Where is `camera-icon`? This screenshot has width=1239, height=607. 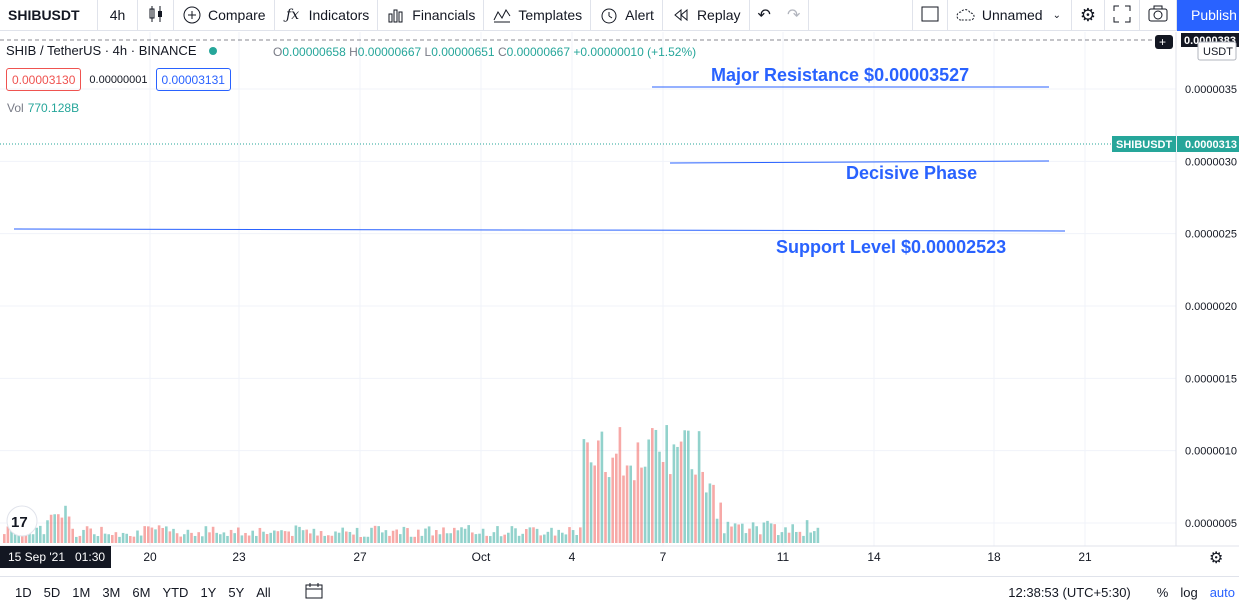
camera-icon is located at coordinates (1158, 15).